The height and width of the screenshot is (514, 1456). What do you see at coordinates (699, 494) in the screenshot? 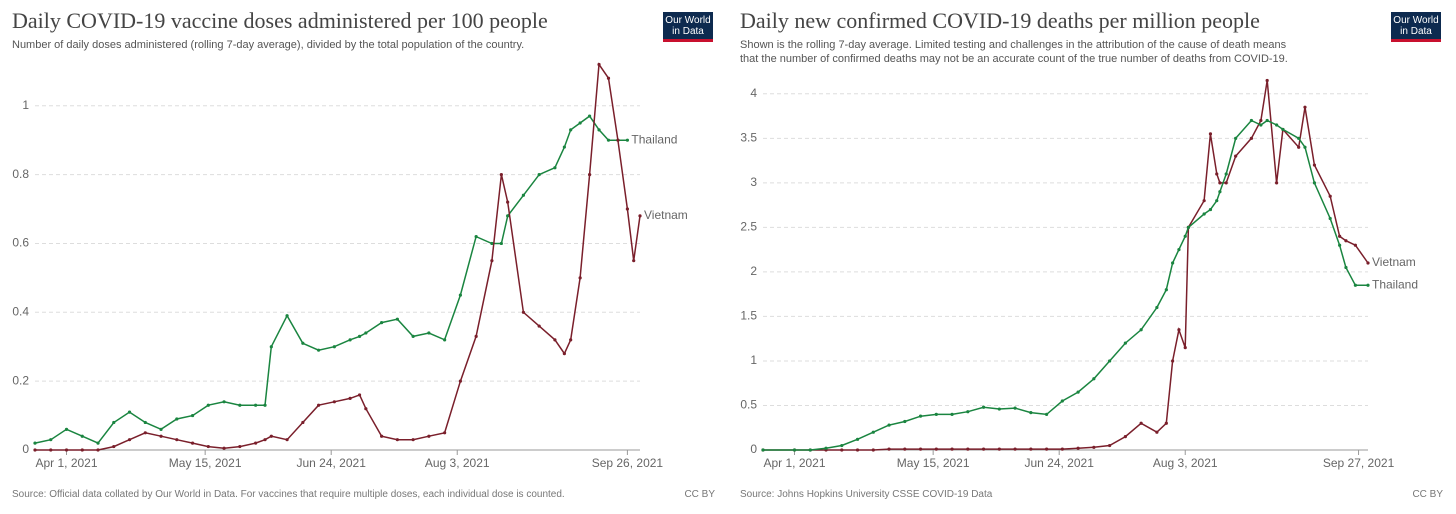
I see `license: CC BY` at bounding box center [699, 494].